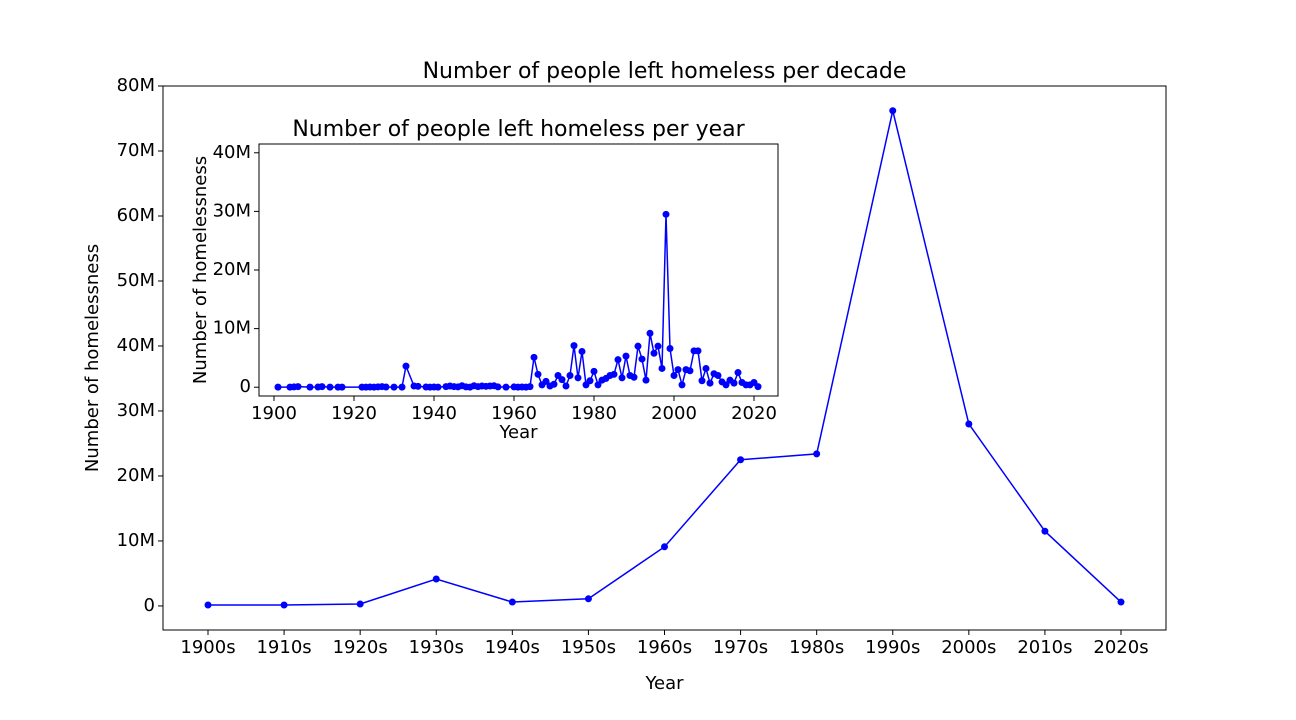 The height and width of the screenshot is (720, 1296). Describe the element at coordinates (207, 647) in the screenshot. I see `x-tick-label: 1900s` at that location.